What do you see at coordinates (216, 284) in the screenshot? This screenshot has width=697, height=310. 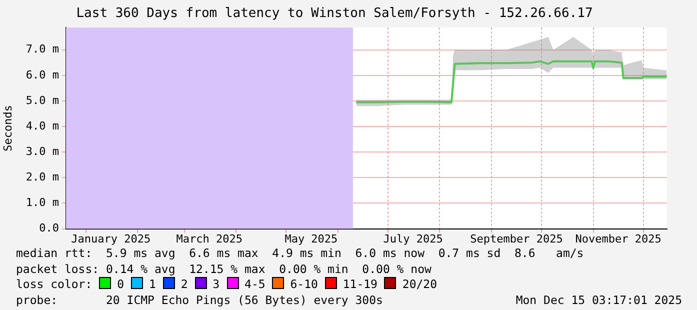 I see `text: 3` at bounding box center [216, 284].